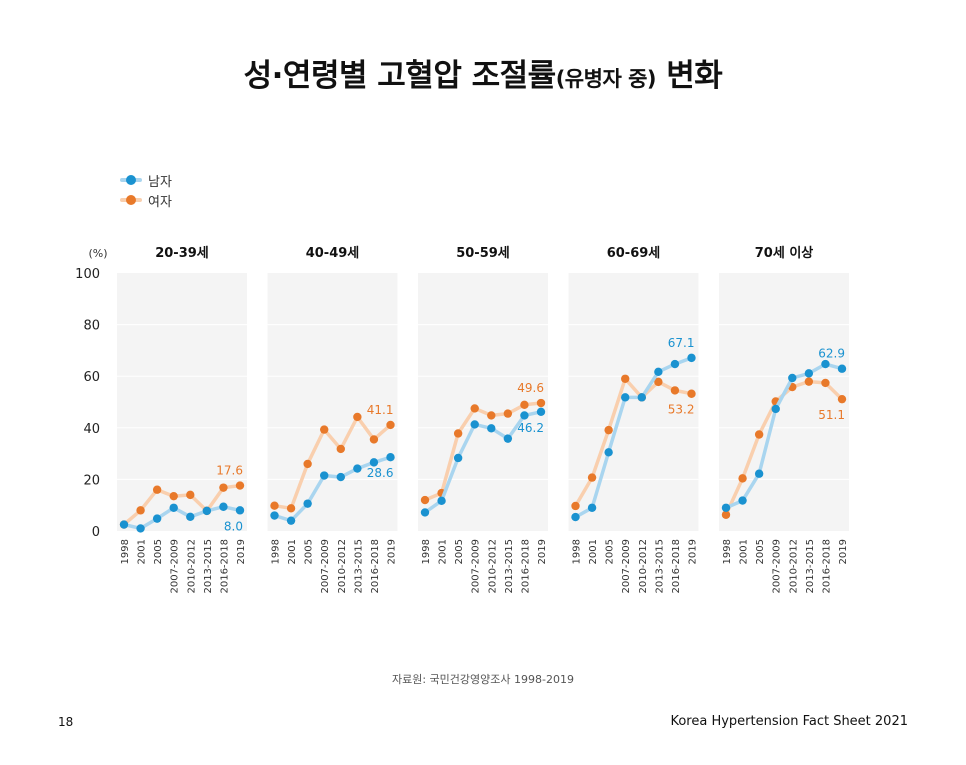  Describe the element at coordinates (789, 721) in the screenshot. I see `footer-title: Korea Hypertension Fact Sheet 2021` at that location.